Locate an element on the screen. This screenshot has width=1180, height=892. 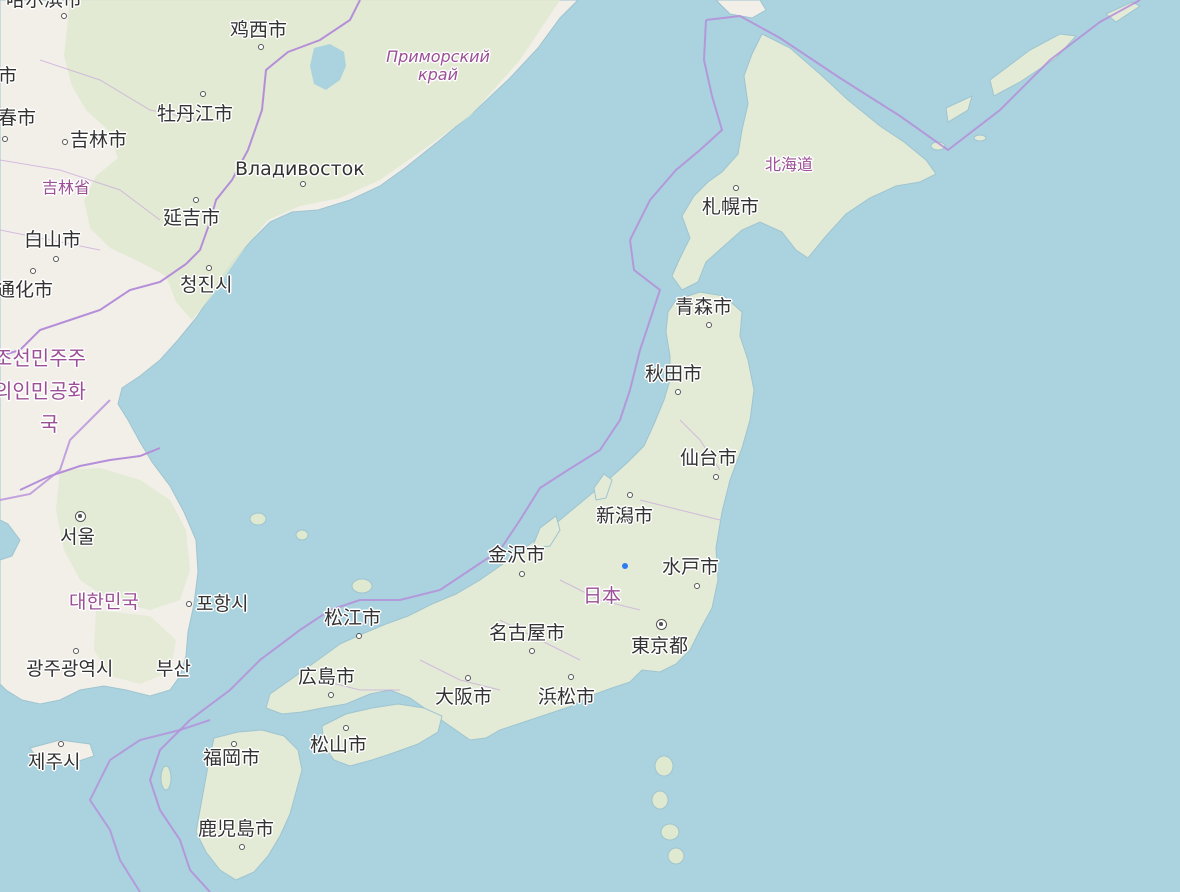
maritime-boundary-korea is located at coordinates (105, 645).